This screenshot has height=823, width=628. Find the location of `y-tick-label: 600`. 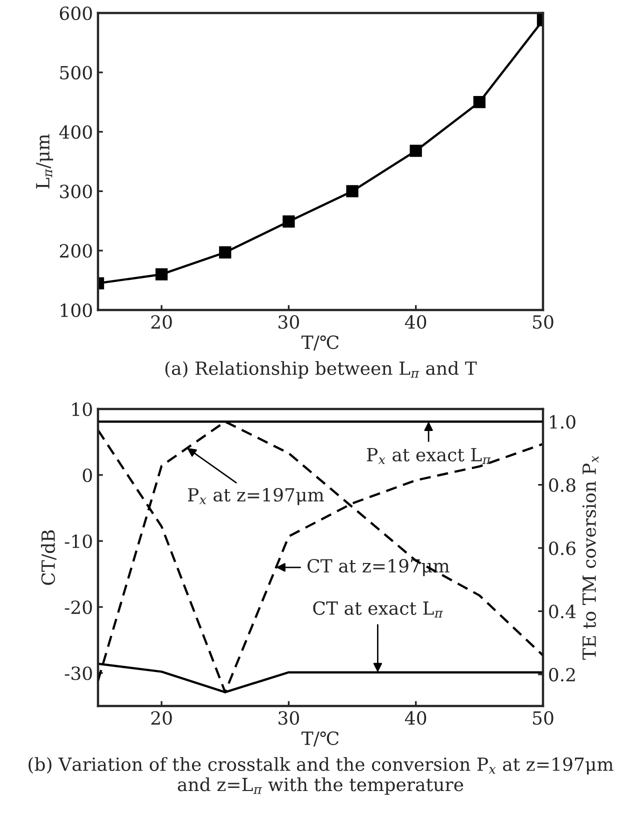

y-tick-label: 600 is located at coordinates (76, 13).